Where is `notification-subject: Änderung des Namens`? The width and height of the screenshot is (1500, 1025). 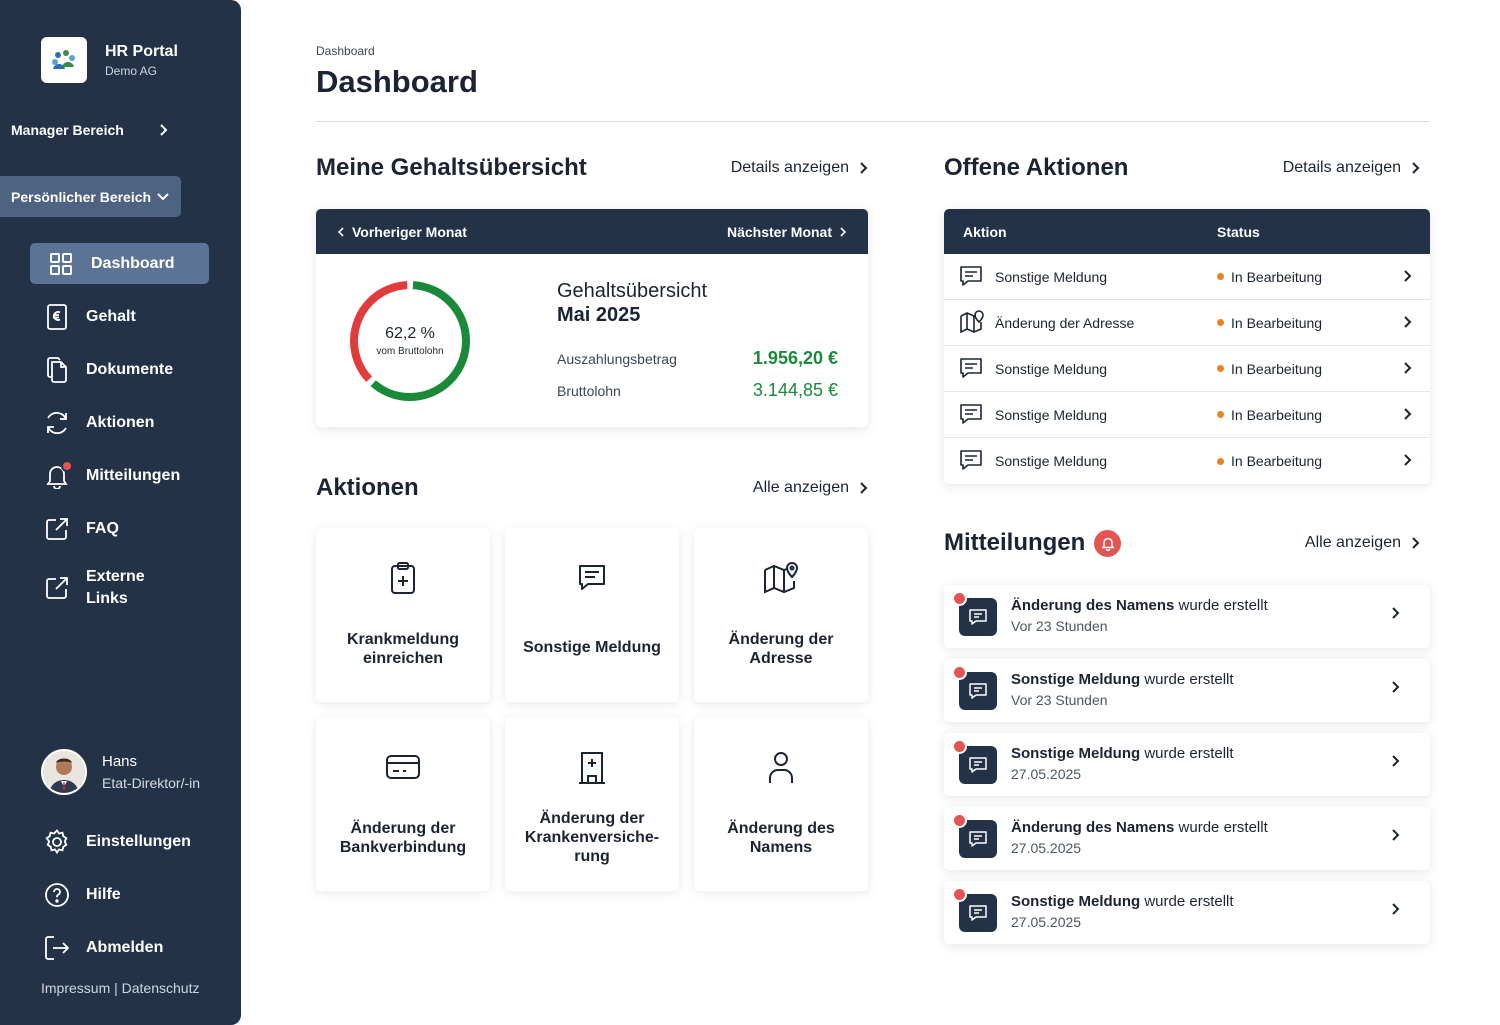 notification-subject: Änderung des Namens is located at coordinates (1093, 605).